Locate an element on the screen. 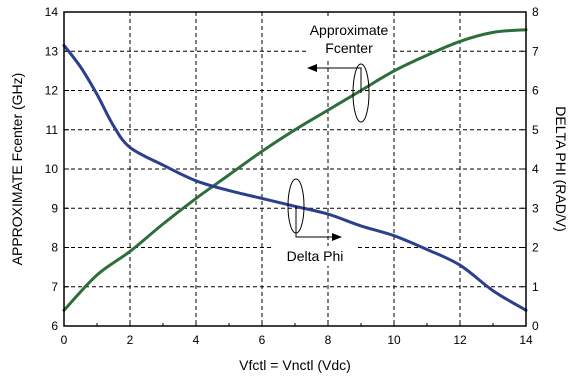 The image size is (573, 379). right-tick-label: 6 is located at coordinates (535, 91).